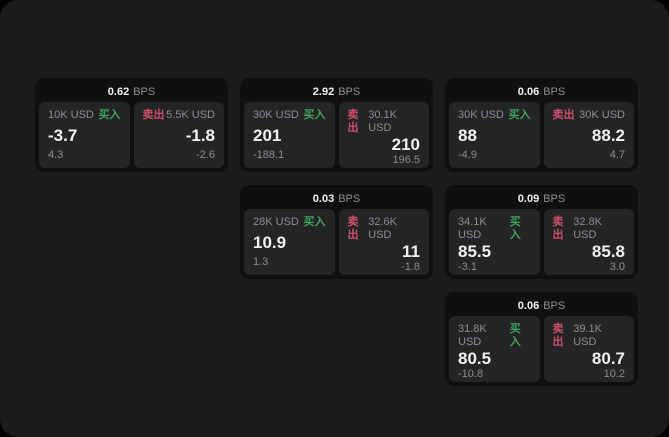 The height and width of the screenshot is (437, 669). I want to click on spread-header: 0.03 BPS, so click(336, 199).